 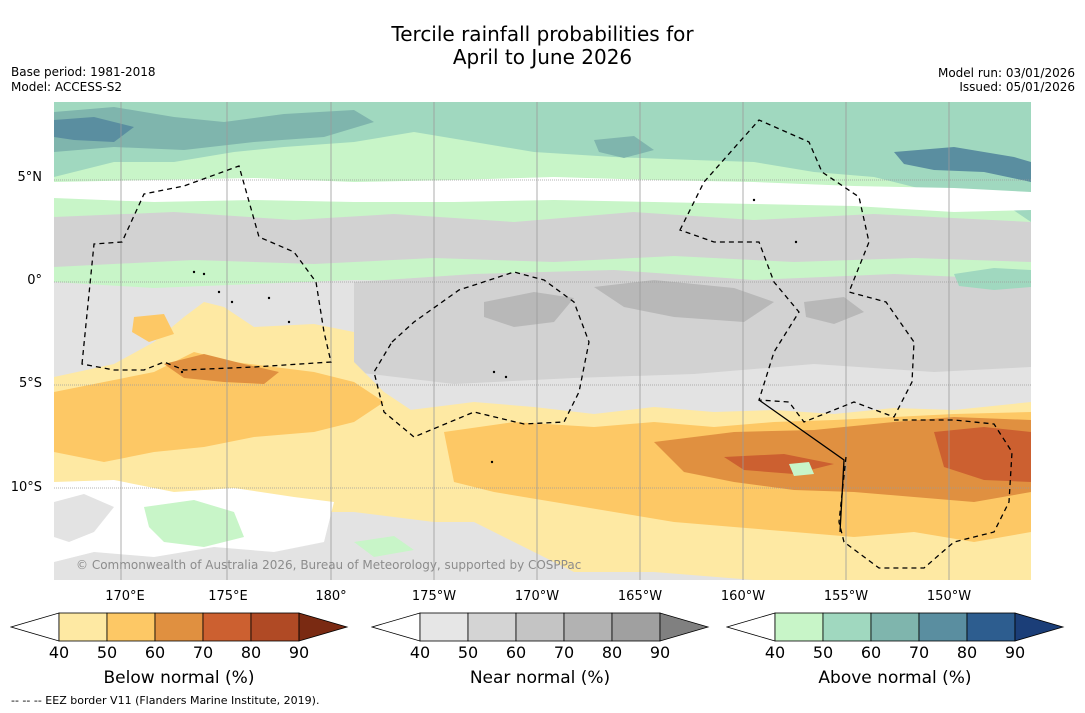 What do you see at coordinates (775, 652) in the screenshot?
I see `cb2-tick: 40` at bounding box center [775, 652].